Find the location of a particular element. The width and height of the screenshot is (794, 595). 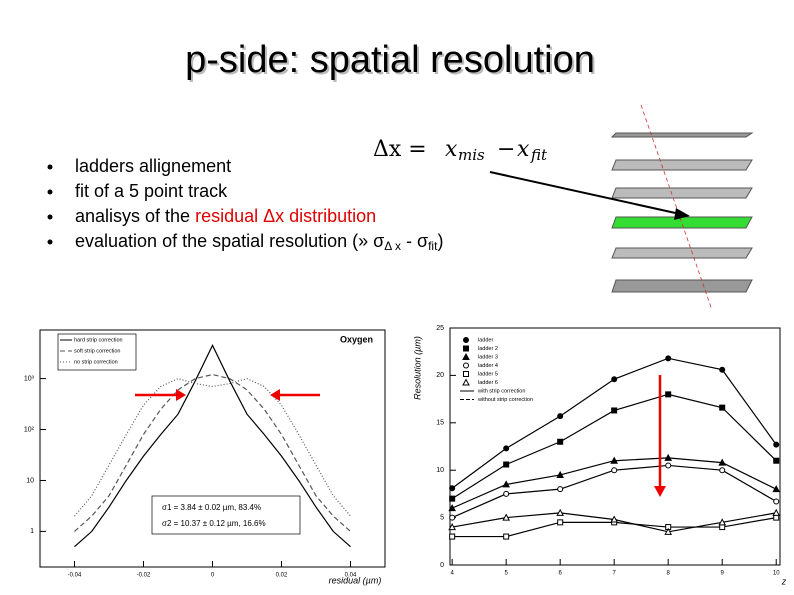

x-tick-label: 0.02 is located at coordinates (282, 576).